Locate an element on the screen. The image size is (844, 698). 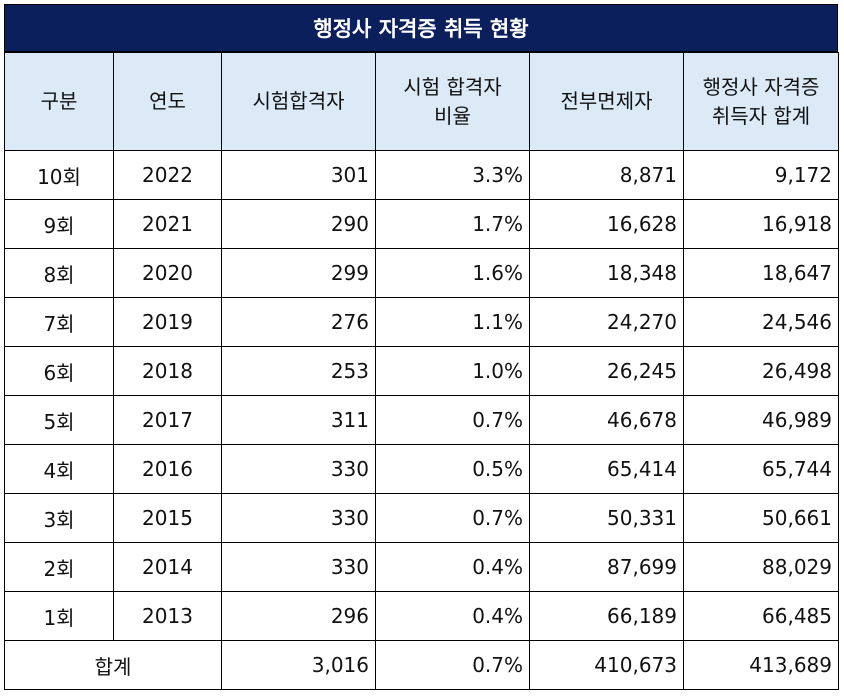
total-passers: 3,016 is located at coordinates (298, 665).